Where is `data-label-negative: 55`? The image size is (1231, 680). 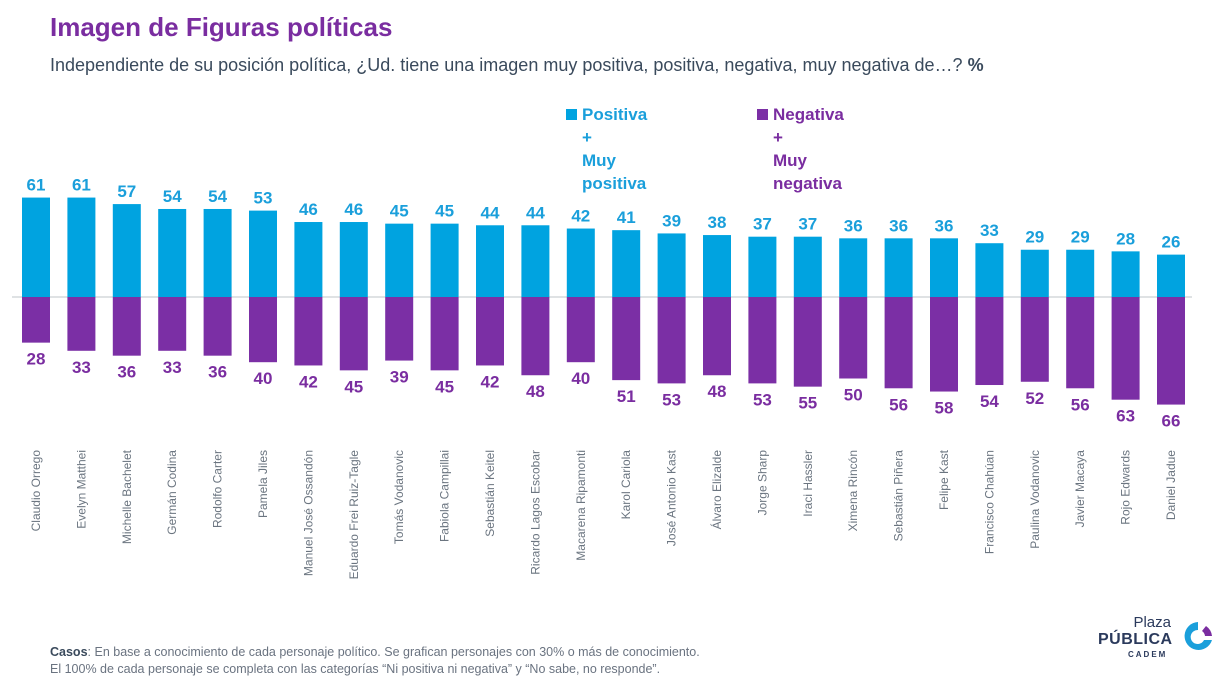 data-label-negative: 55 is located at coordinates (807, 403).